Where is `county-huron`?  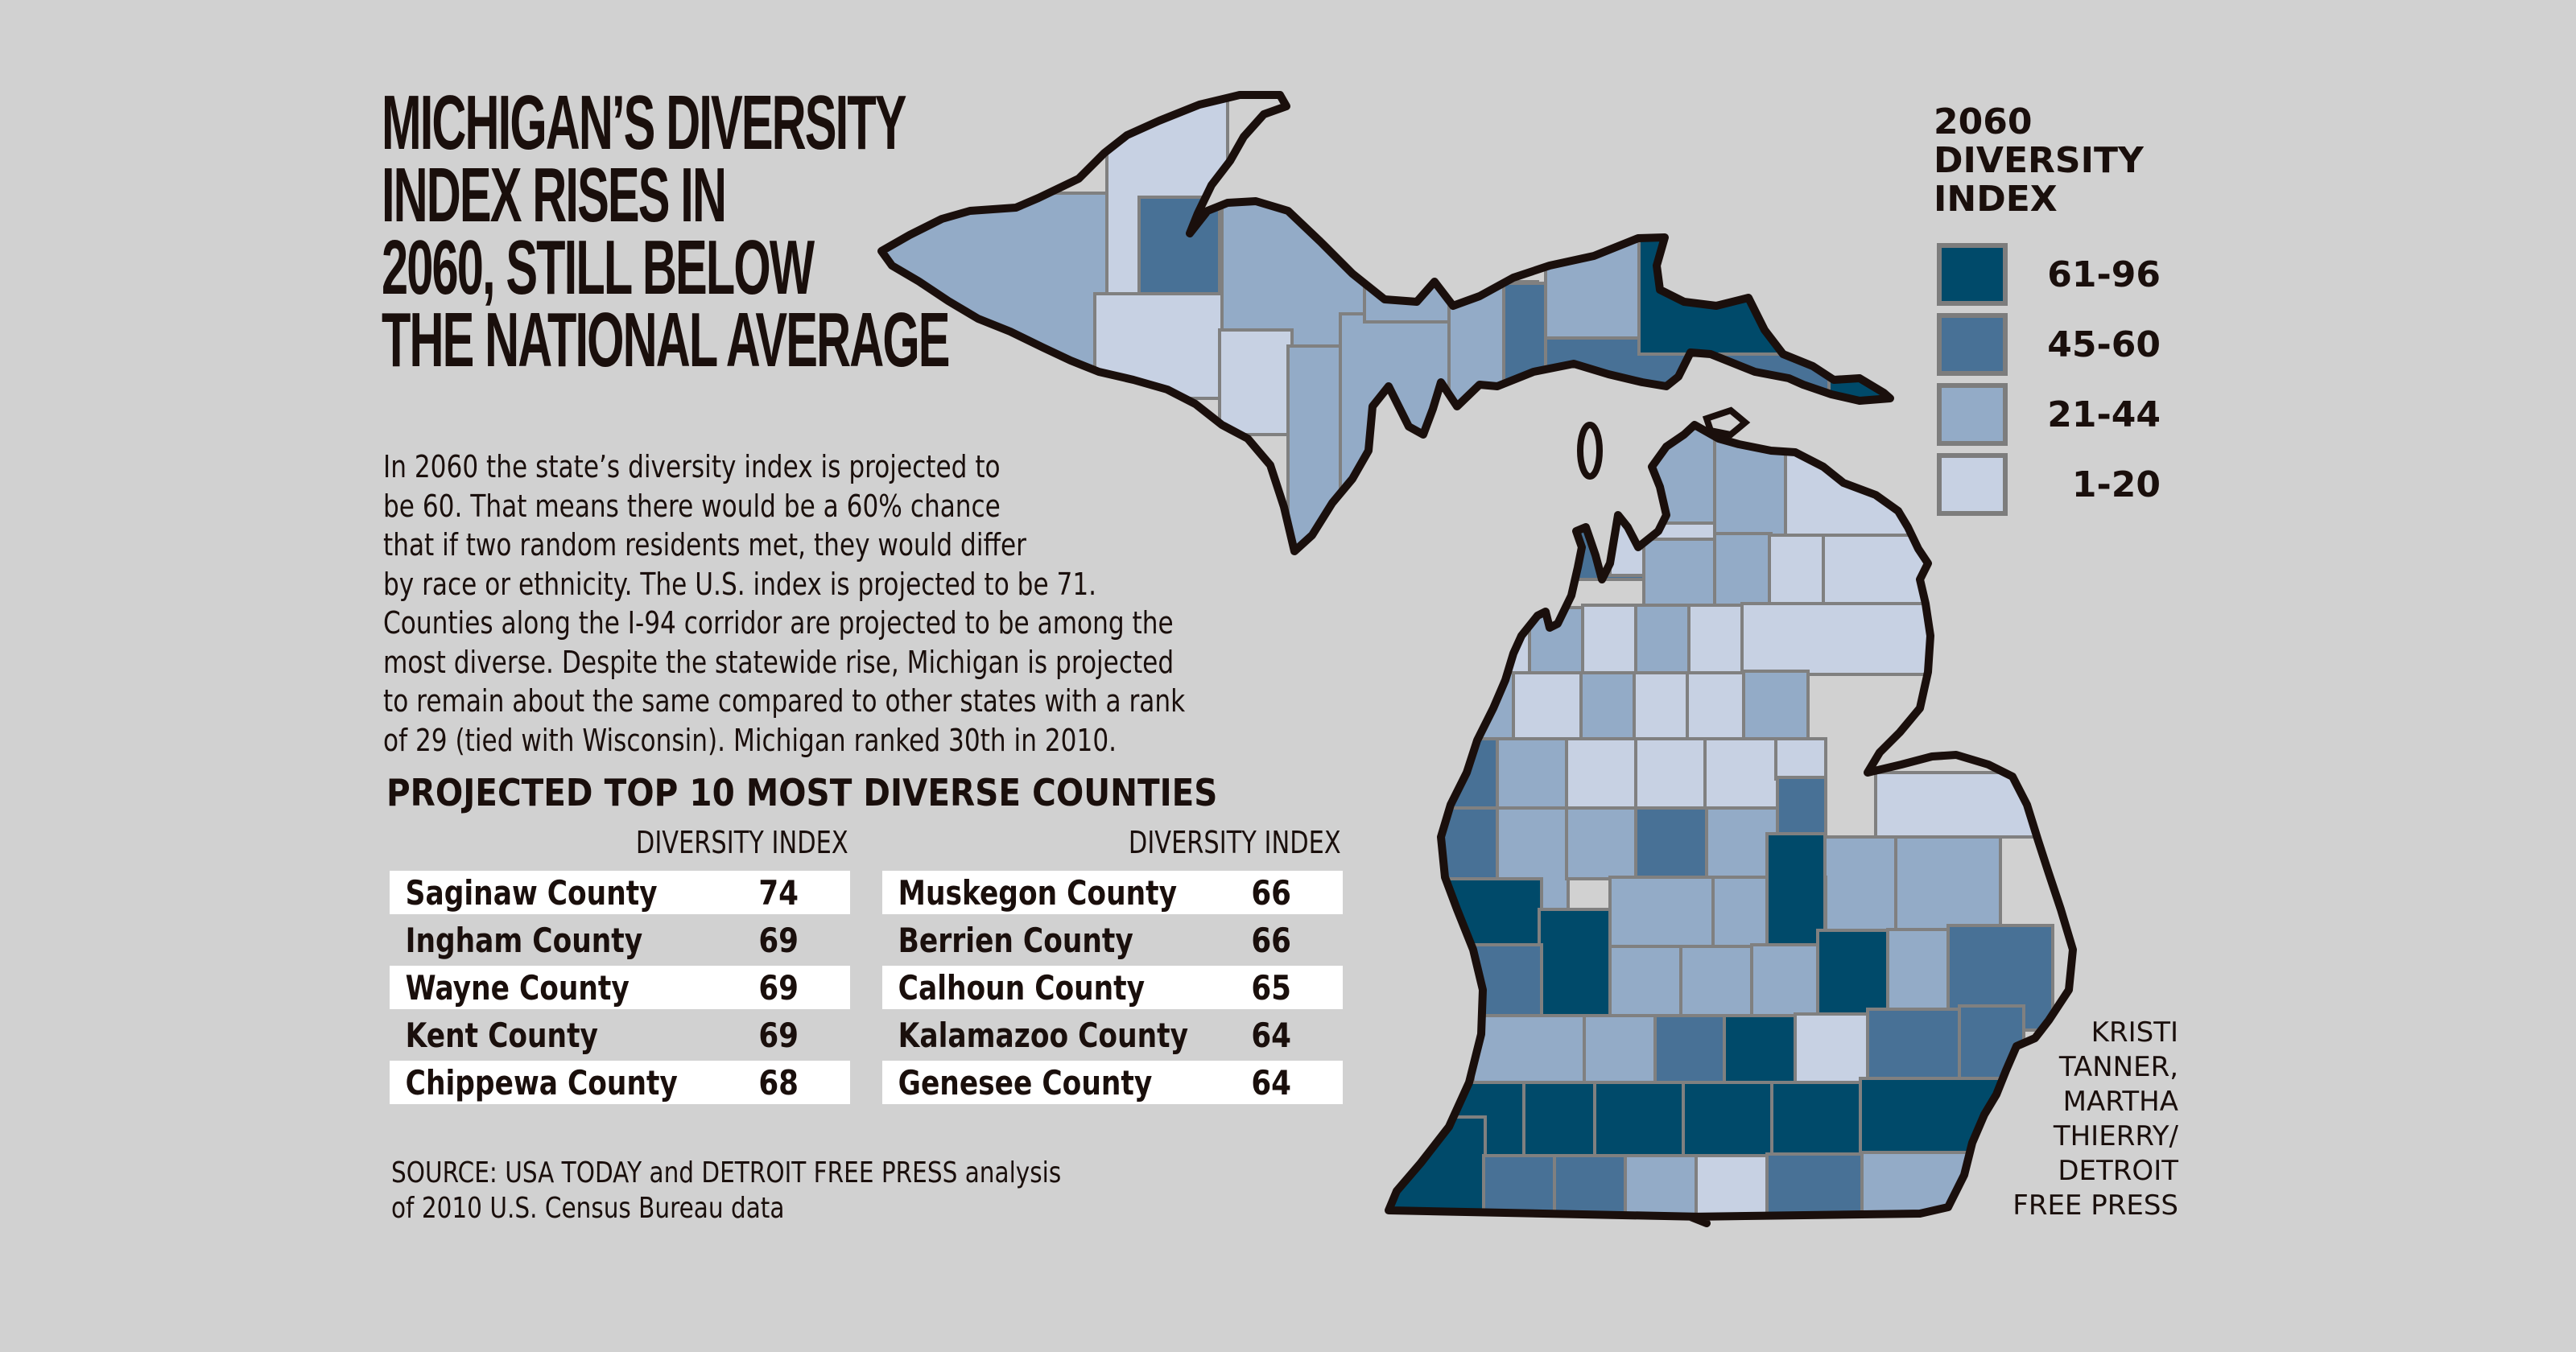 county-huron is located at coordinates (1956, 805).